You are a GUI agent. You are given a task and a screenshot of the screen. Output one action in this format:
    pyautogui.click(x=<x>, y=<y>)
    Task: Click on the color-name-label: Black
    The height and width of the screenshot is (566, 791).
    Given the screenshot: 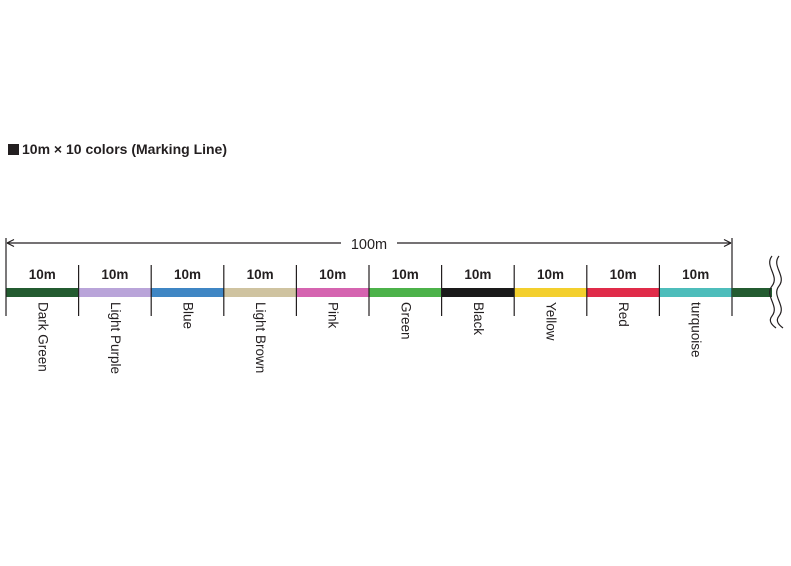 What is the action you would take?
    pyautogui.click(x=478, y=318)
    